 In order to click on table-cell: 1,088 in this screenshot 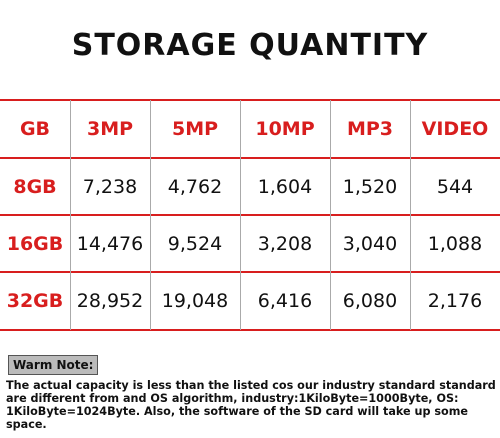, I will do `click(455, 243)`.